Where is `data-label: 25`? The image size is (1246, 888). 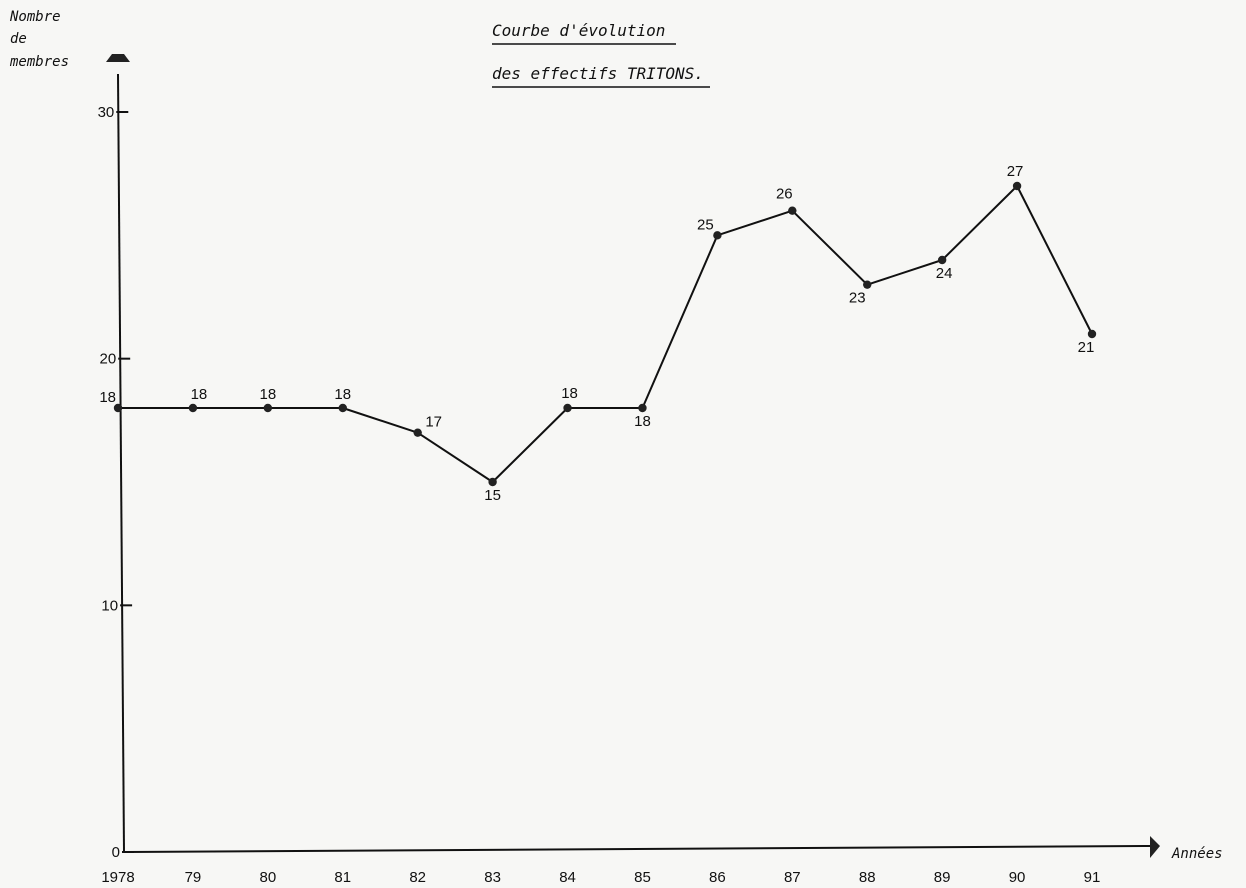 data-label: 25 is located at coordinates (705, 224).